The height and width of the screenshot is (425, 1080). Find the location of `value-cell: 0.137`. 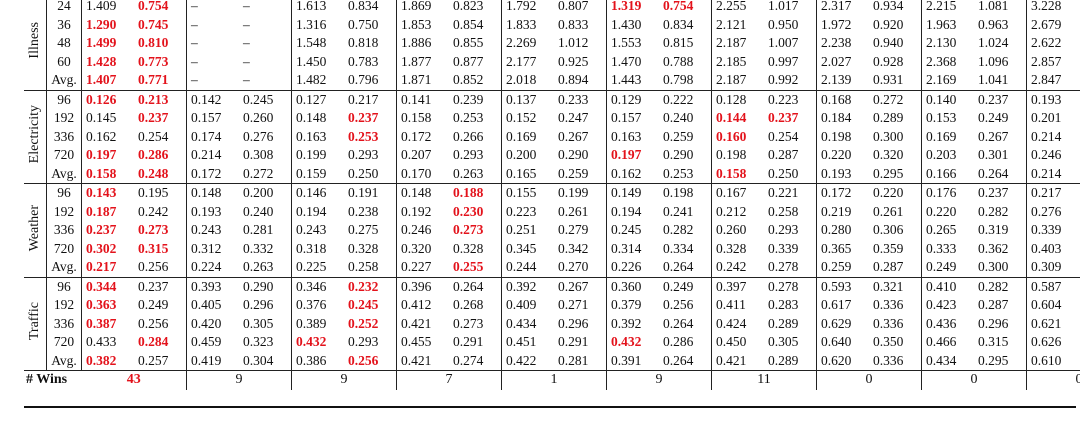

value-cell: 0.137 is located at coordinates (527, 99).